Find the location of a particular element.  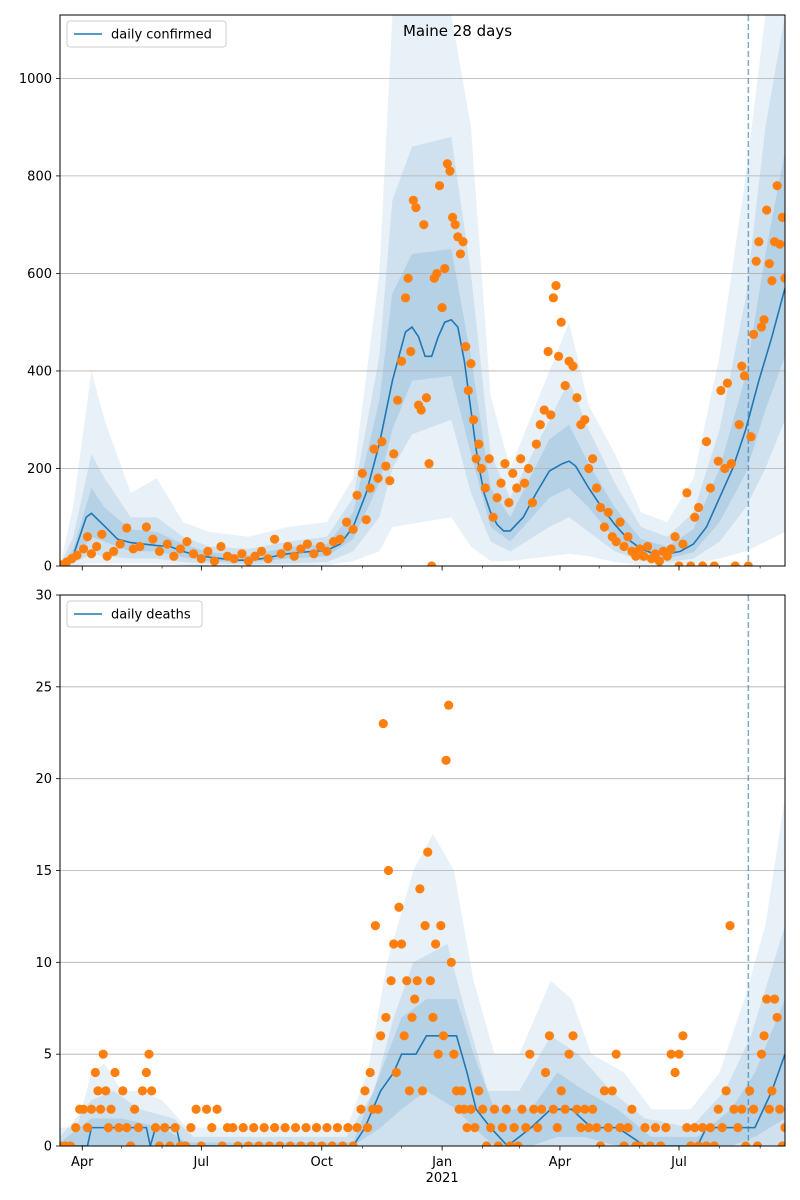

y-tick-label: 400 is located at coordinates (39, 371).